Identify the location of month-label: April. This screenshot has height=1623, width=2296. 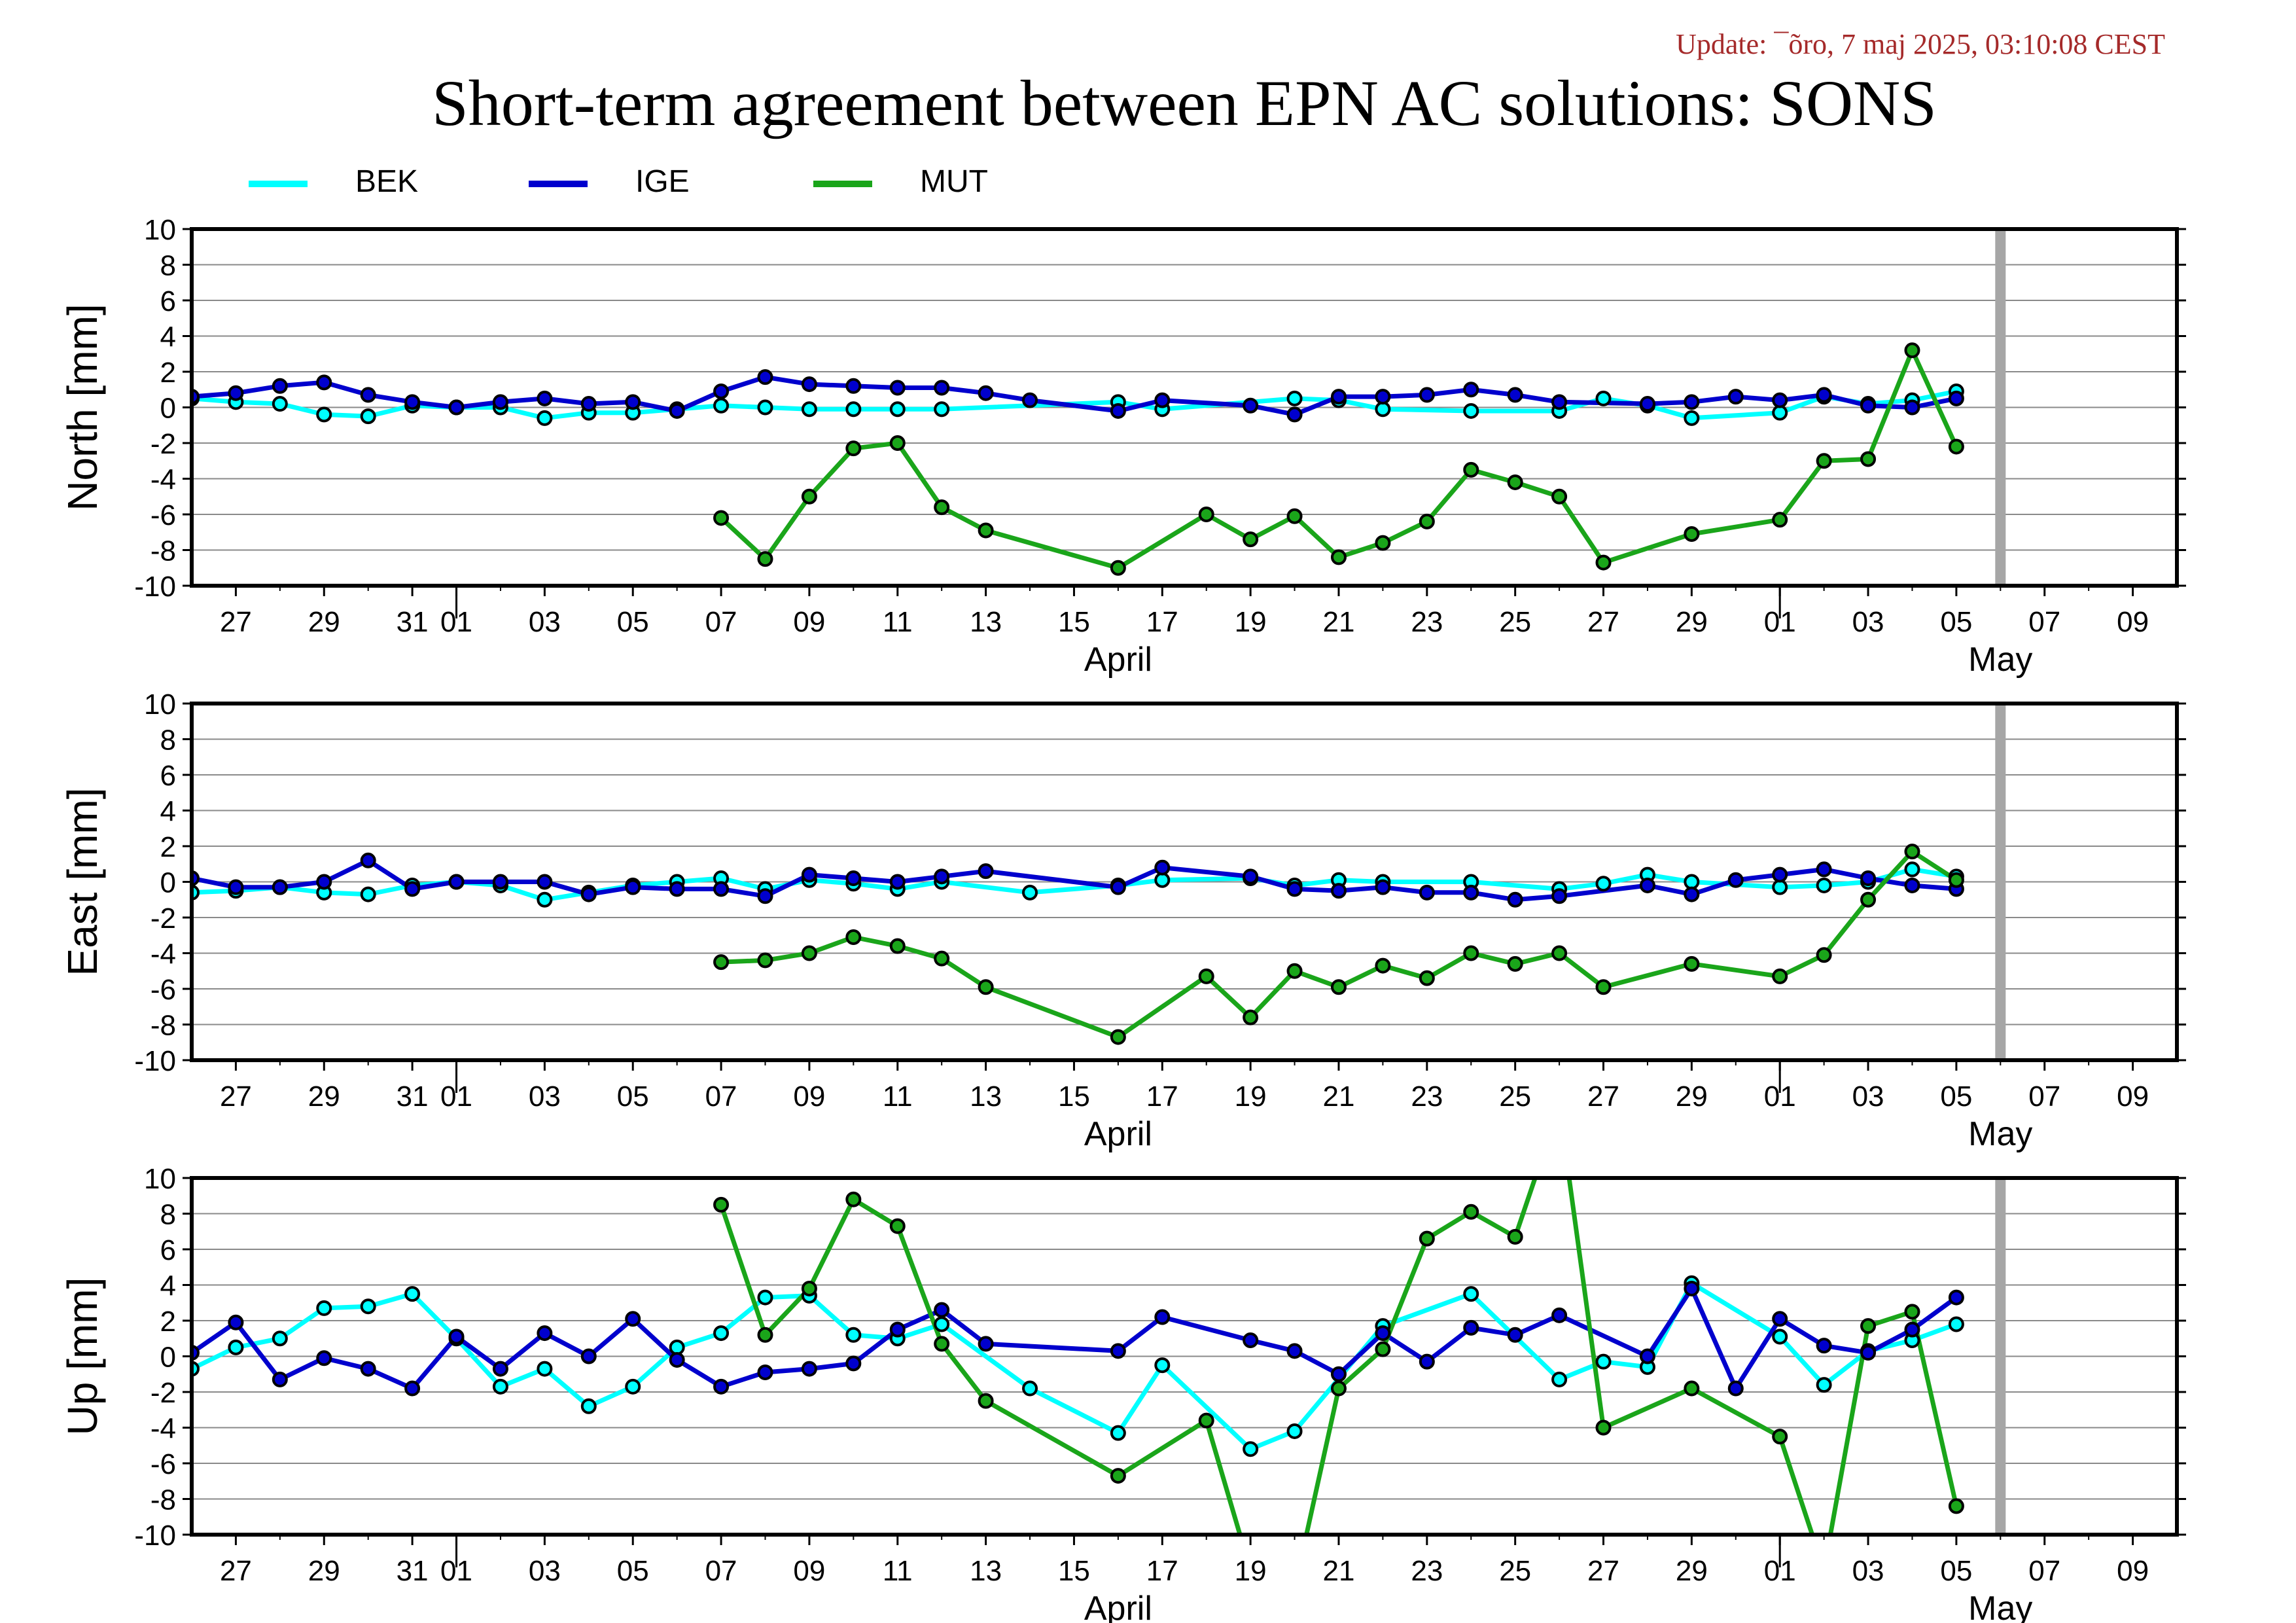
(1118, 1607).